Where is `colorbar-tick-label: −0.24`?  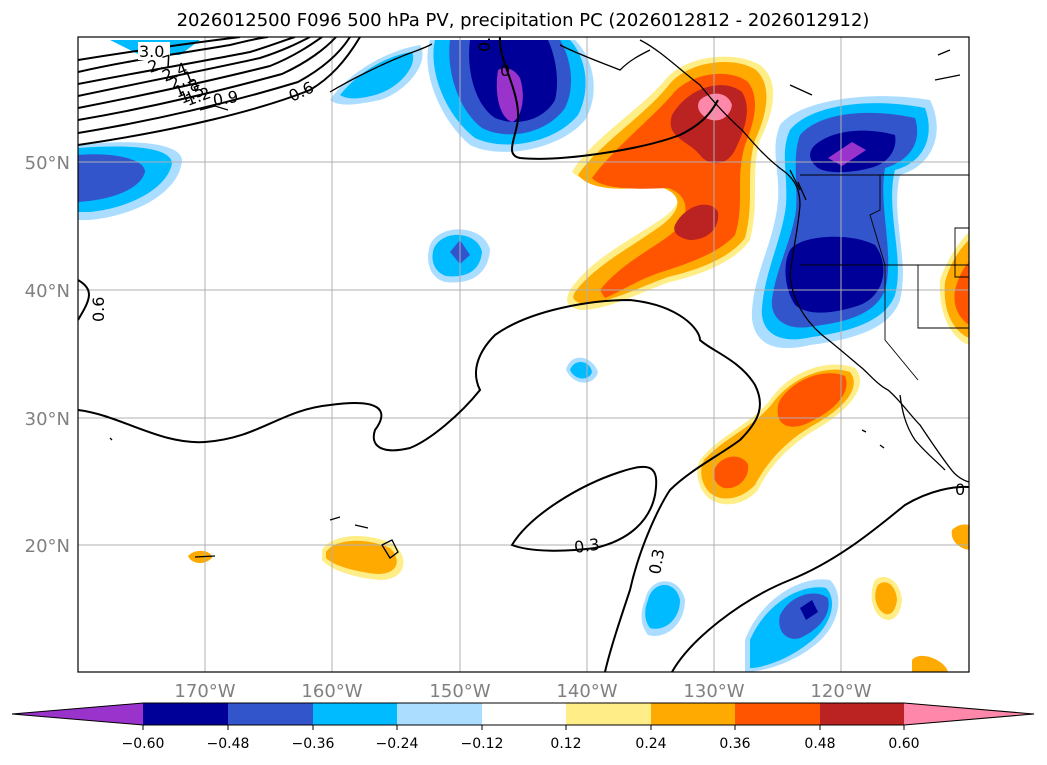
colorbar-tick-label: −0.24 is located at coordinates (397, 744).